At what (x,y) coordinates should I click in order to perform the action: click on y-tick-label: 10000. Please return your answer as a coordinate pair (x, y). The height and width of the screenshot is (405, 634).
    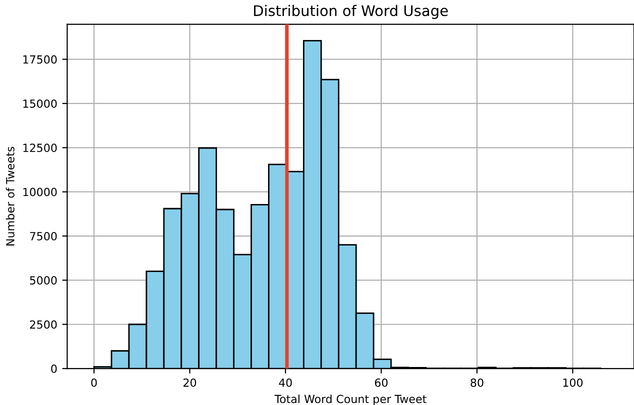
    Looking at the image, I should click on (40, 192).